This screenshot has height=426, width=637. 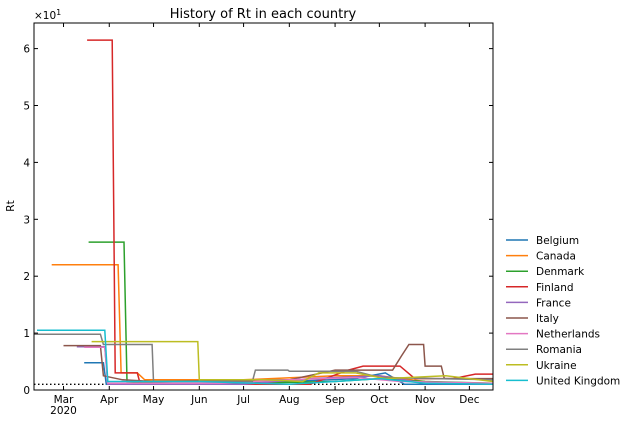 I want to click on y-axis-label: Rt, so click(x=11, y=205).